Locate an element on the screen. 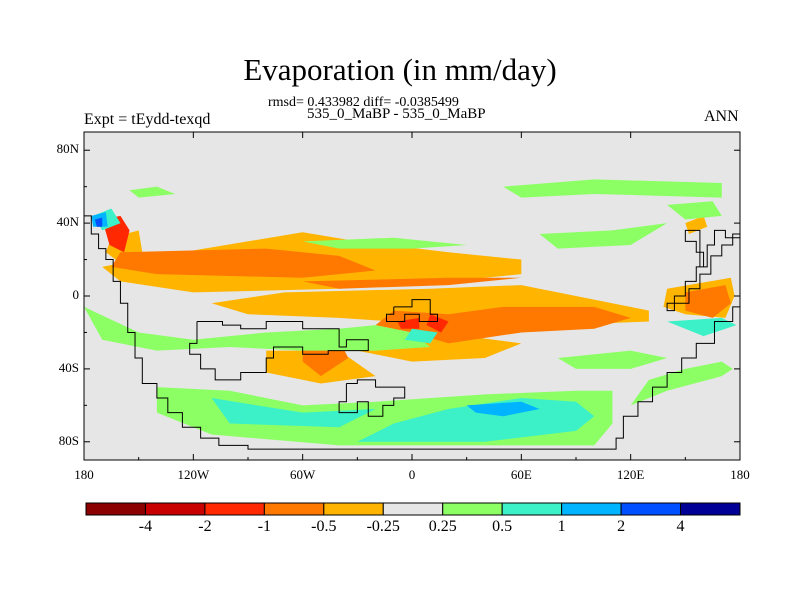  experiment-label: Expt = tEydd-texqd is located at coordinates (147, 119).